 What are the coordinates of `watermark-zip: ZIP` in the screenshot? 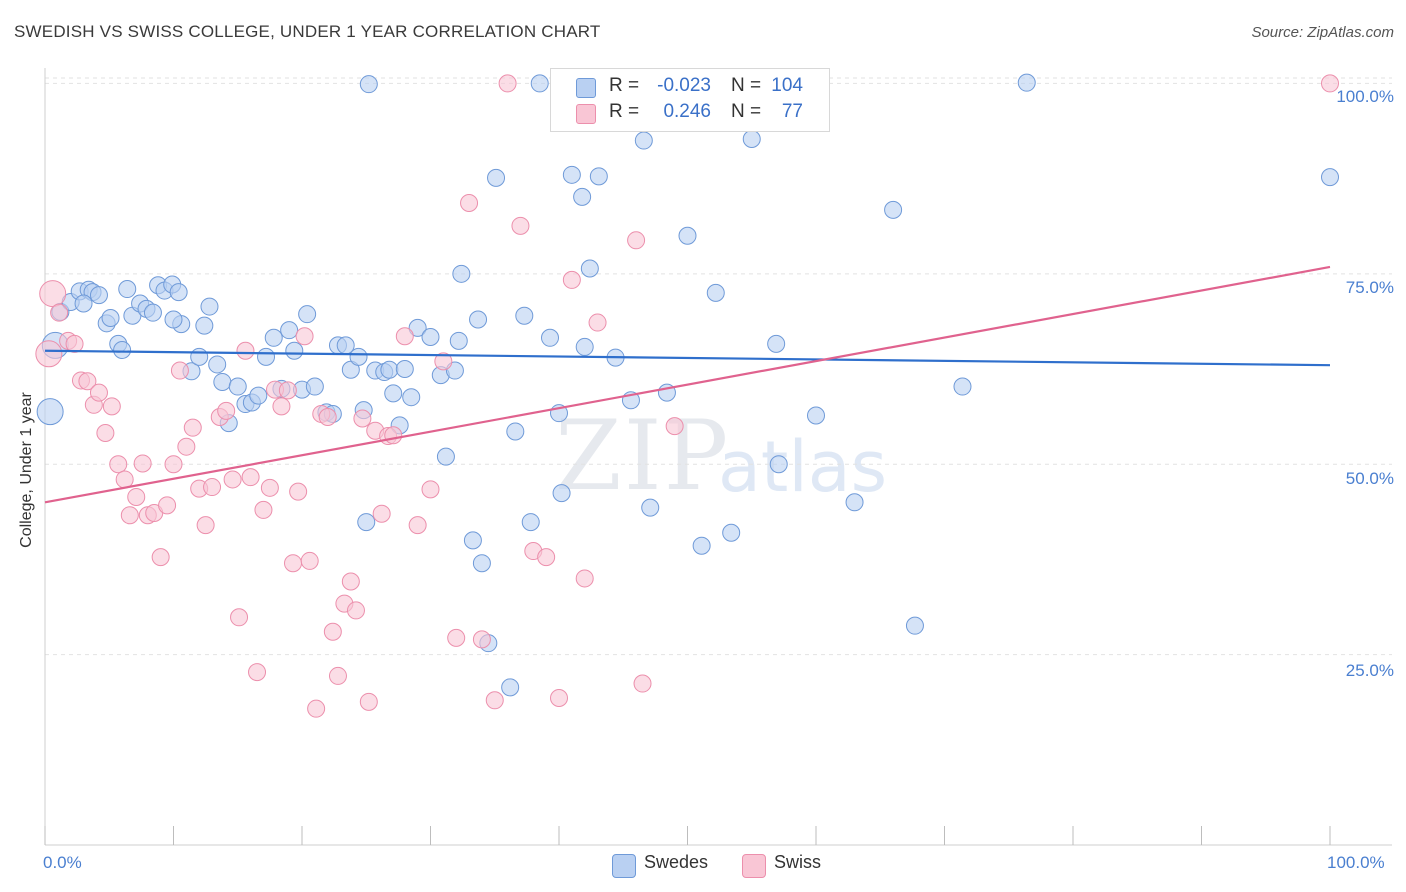 It's located at (643, 456).